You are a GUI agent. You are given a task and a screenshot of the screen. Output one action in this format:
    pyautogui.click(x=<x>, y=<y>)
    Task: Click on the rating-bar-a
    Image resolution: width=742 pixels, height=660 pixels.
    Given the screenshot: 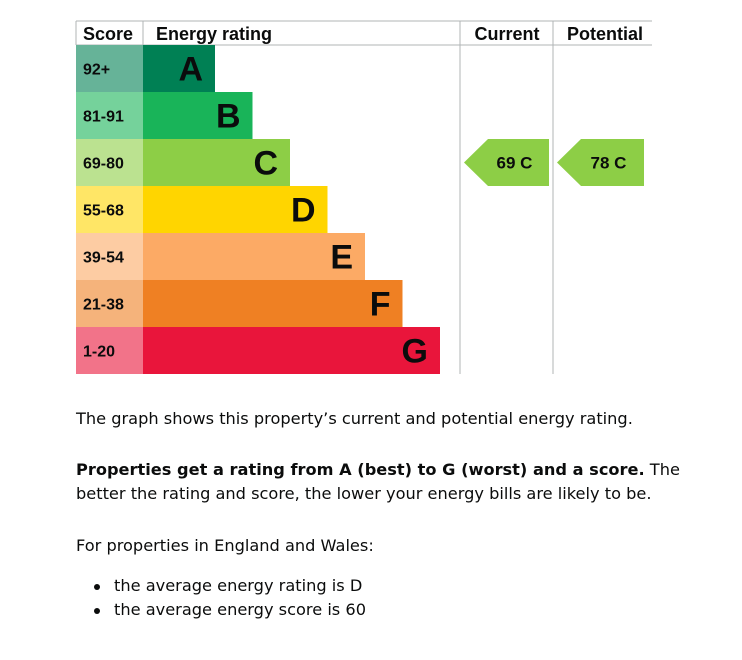 What is the action you would take?
    pyautogui.click(x=179, y=68)
    